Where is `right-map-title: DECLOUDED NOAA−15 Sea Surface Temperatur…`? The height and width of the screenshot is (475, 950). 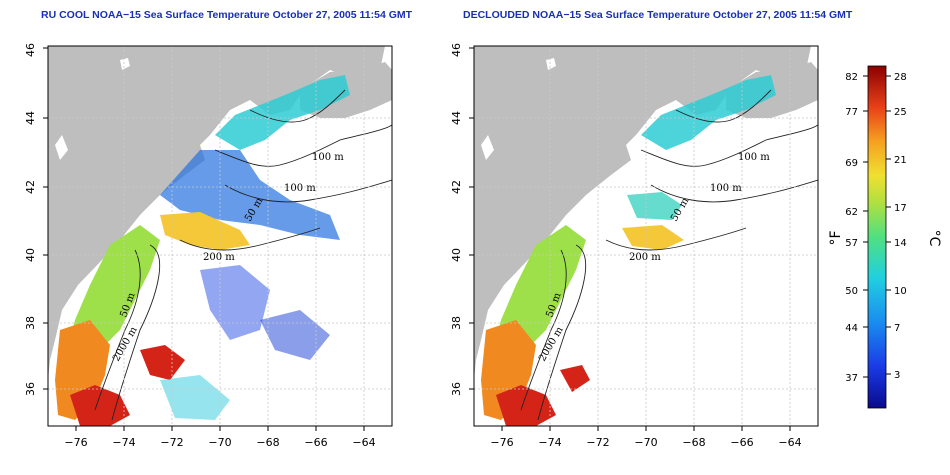 right-map-title: DECLOUDED NOAA−15 Sea Surface Temperatur… is located at coordinates (658, 15).